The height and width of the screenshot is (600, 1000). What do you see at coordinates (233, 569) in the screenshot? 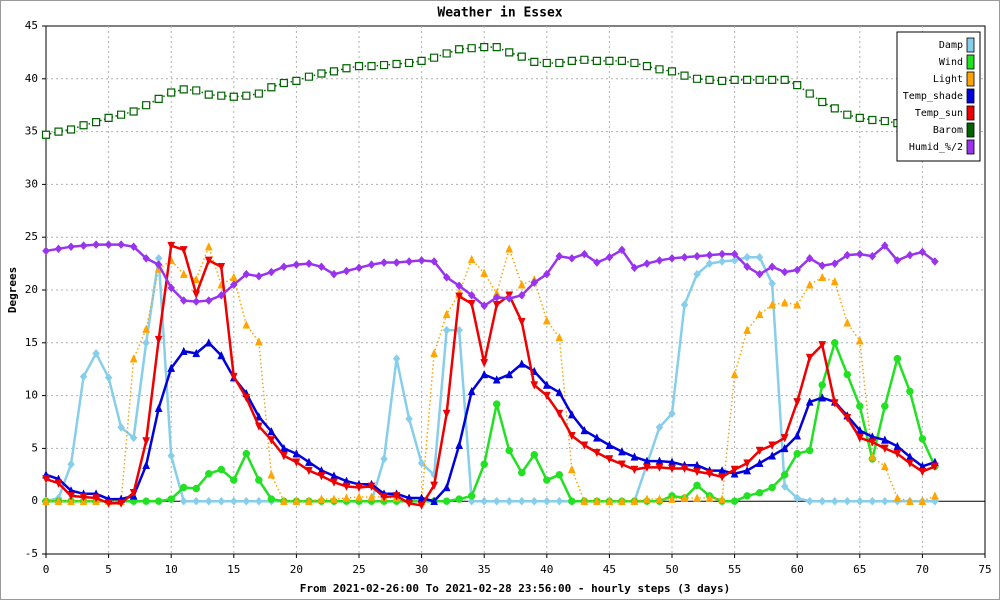
I see `x-tick-label: 15` at bounding box center [233, 569].